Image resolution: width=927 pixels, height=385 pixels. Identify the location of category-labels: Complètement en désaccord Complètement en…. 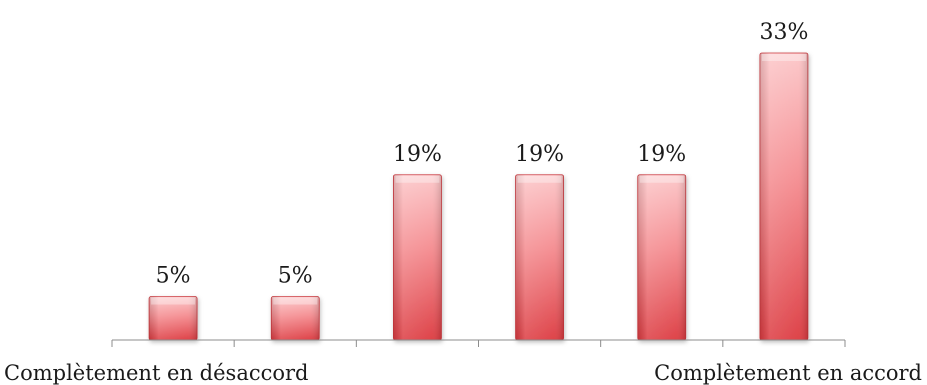
(463, 373).